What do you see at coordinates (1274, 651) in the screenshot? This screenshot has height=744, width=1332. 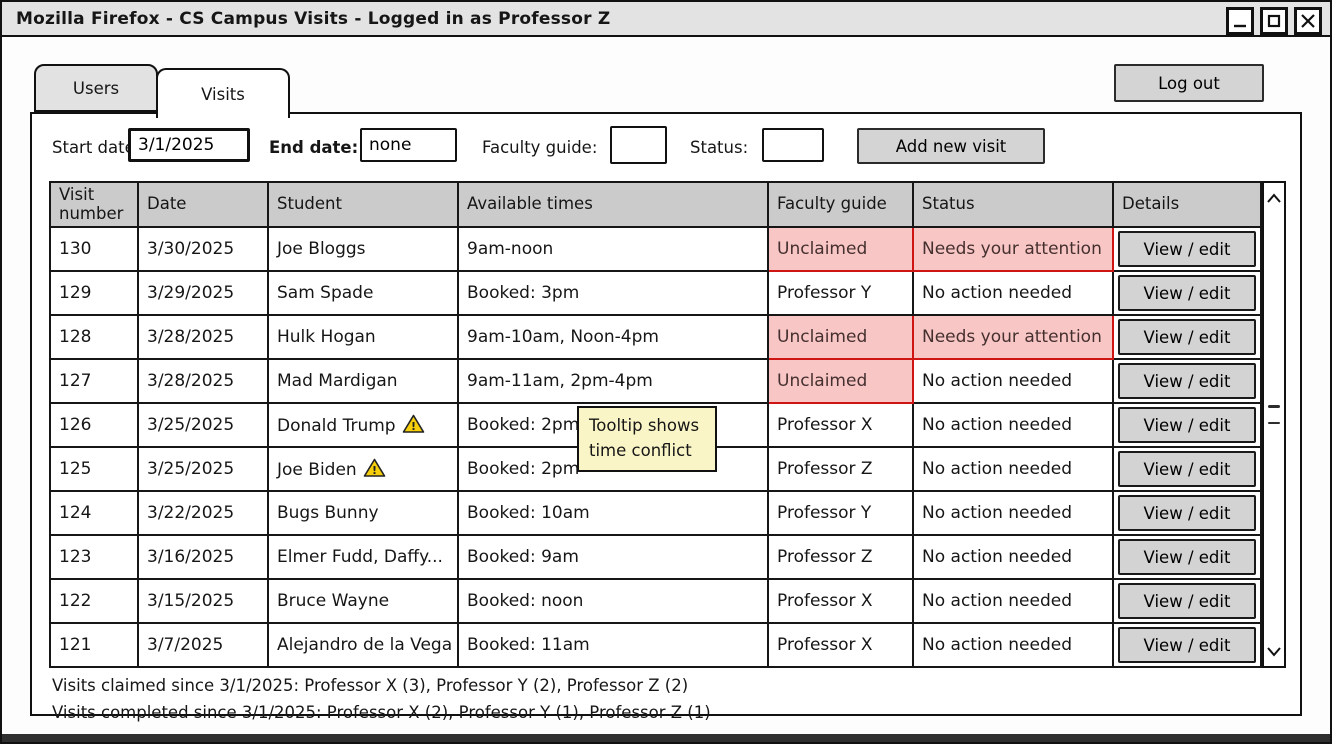 I see `scroll-down-icon` at bounding box center [1274, 651].